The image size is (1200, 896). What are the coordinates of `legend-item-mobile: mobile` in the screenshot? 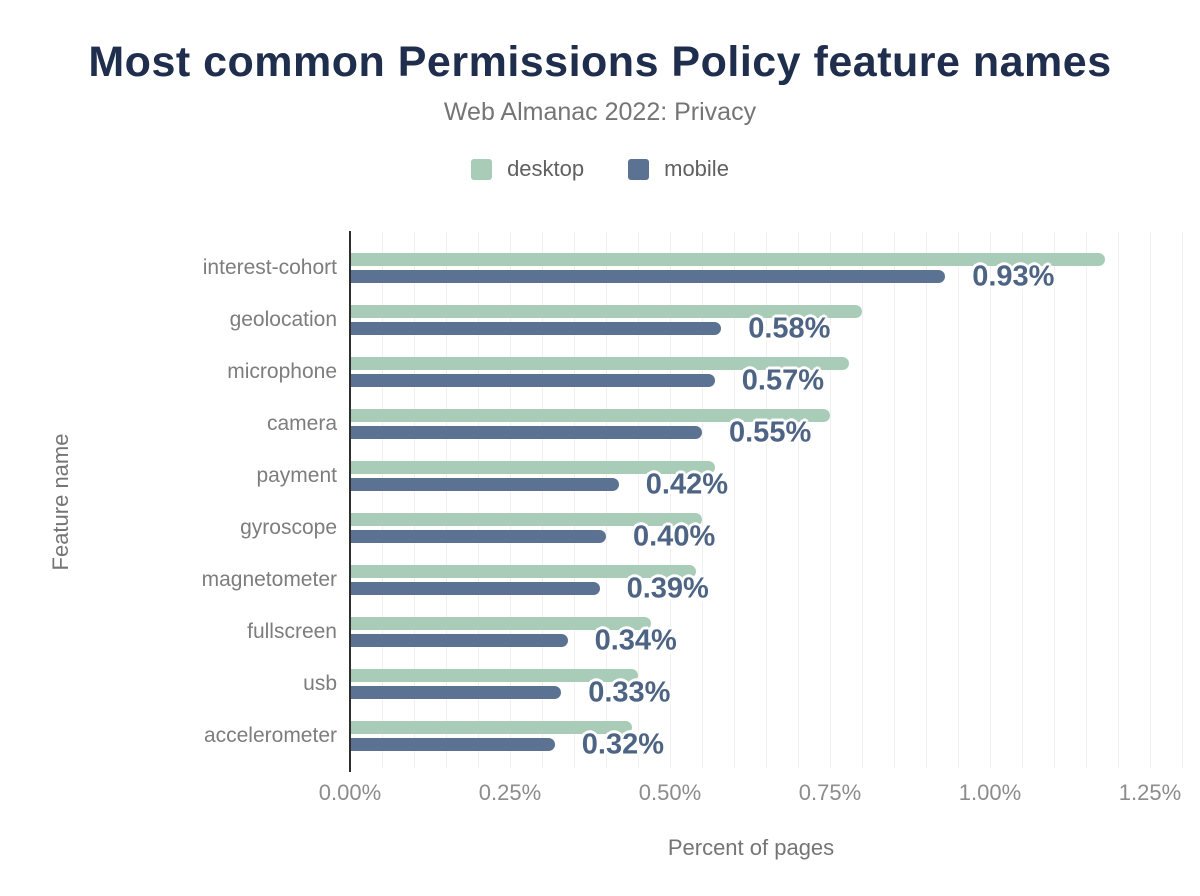 It's located at (678, 169).